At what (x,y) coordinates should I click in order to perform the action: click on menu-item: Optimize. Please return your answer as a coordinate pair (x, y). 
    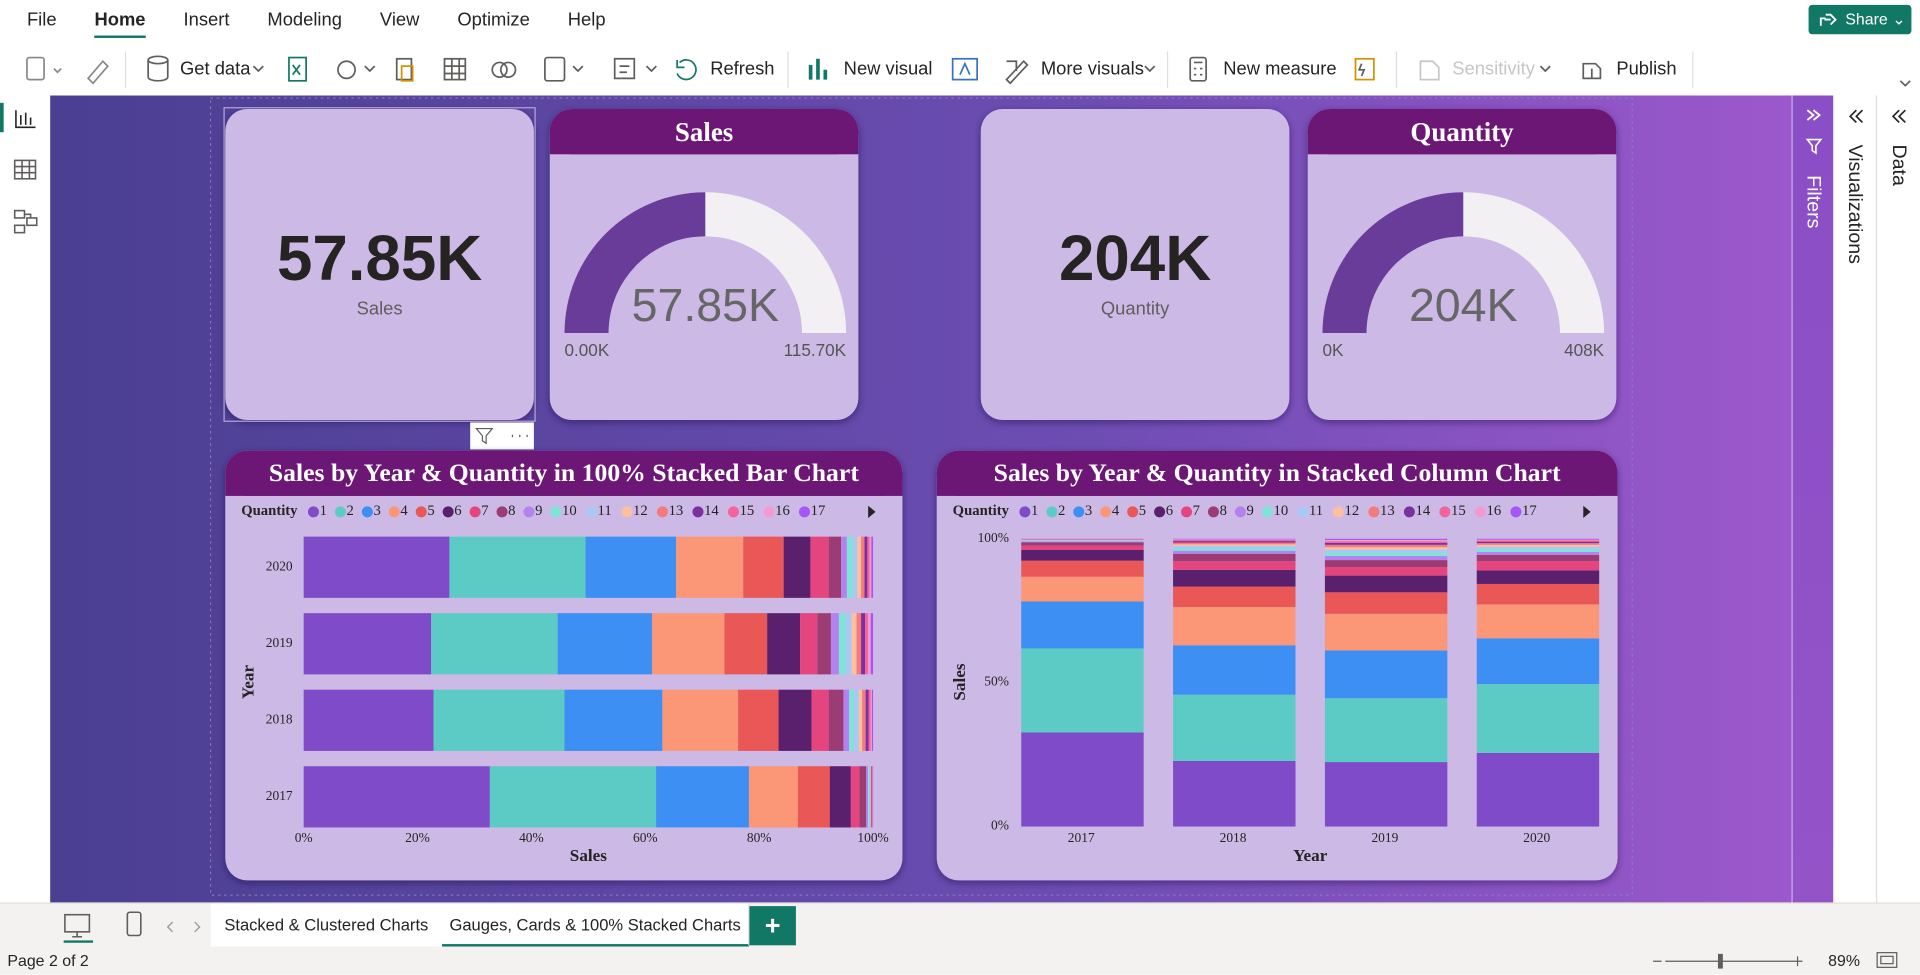
    Looking at the image, I should click on (493, 20).